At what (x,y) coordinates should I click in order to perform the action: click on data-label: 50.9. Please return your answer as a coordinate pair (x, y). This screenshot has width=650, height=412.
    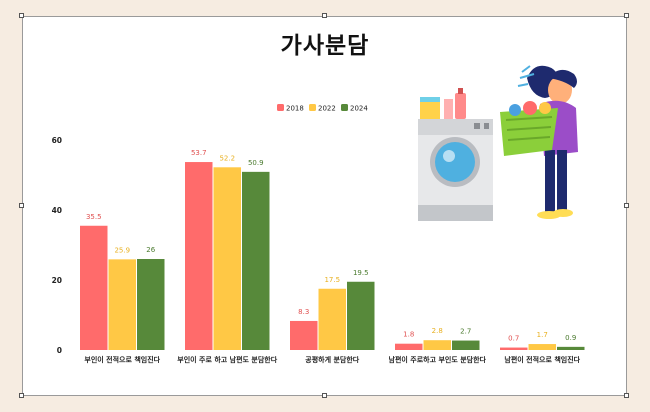
    Looking at the image, I should click on (256, 163).